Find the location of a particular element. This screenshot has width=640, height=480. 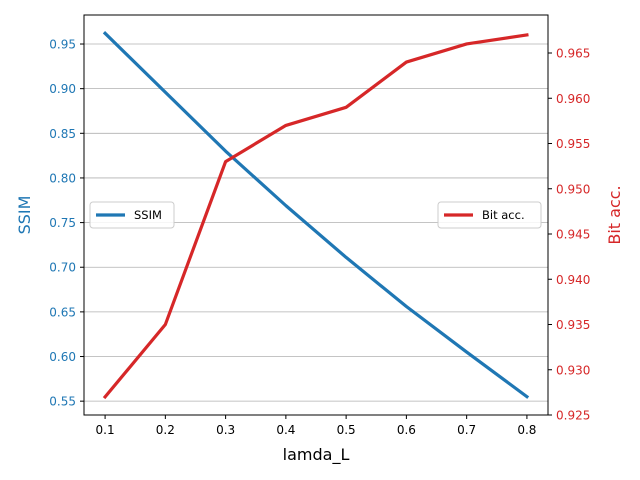

left-y-axis: 0.55 0.60 0.65 0.70 0.75 0.80 0.85 0.90 0.95 is located at coordinates (66, 223).